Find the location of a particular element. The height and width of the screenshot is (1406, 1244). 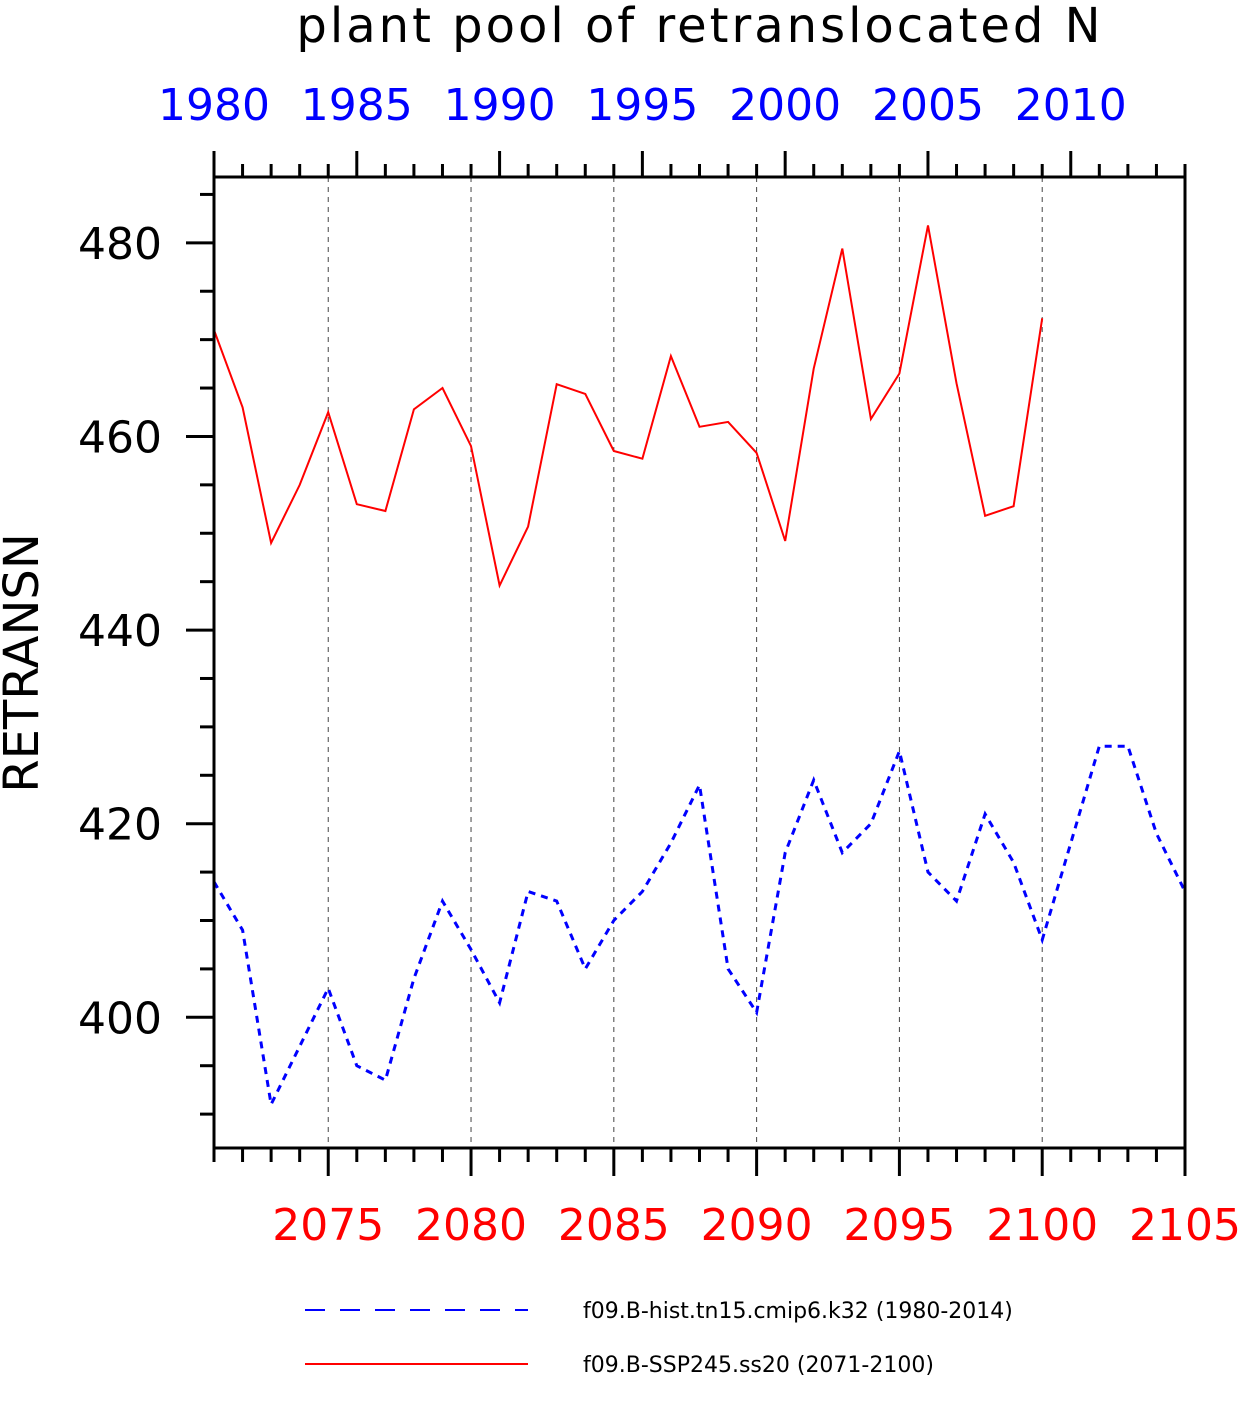

bottom-tick-label-2080: 2080 is located at coordinates (471, 1225).